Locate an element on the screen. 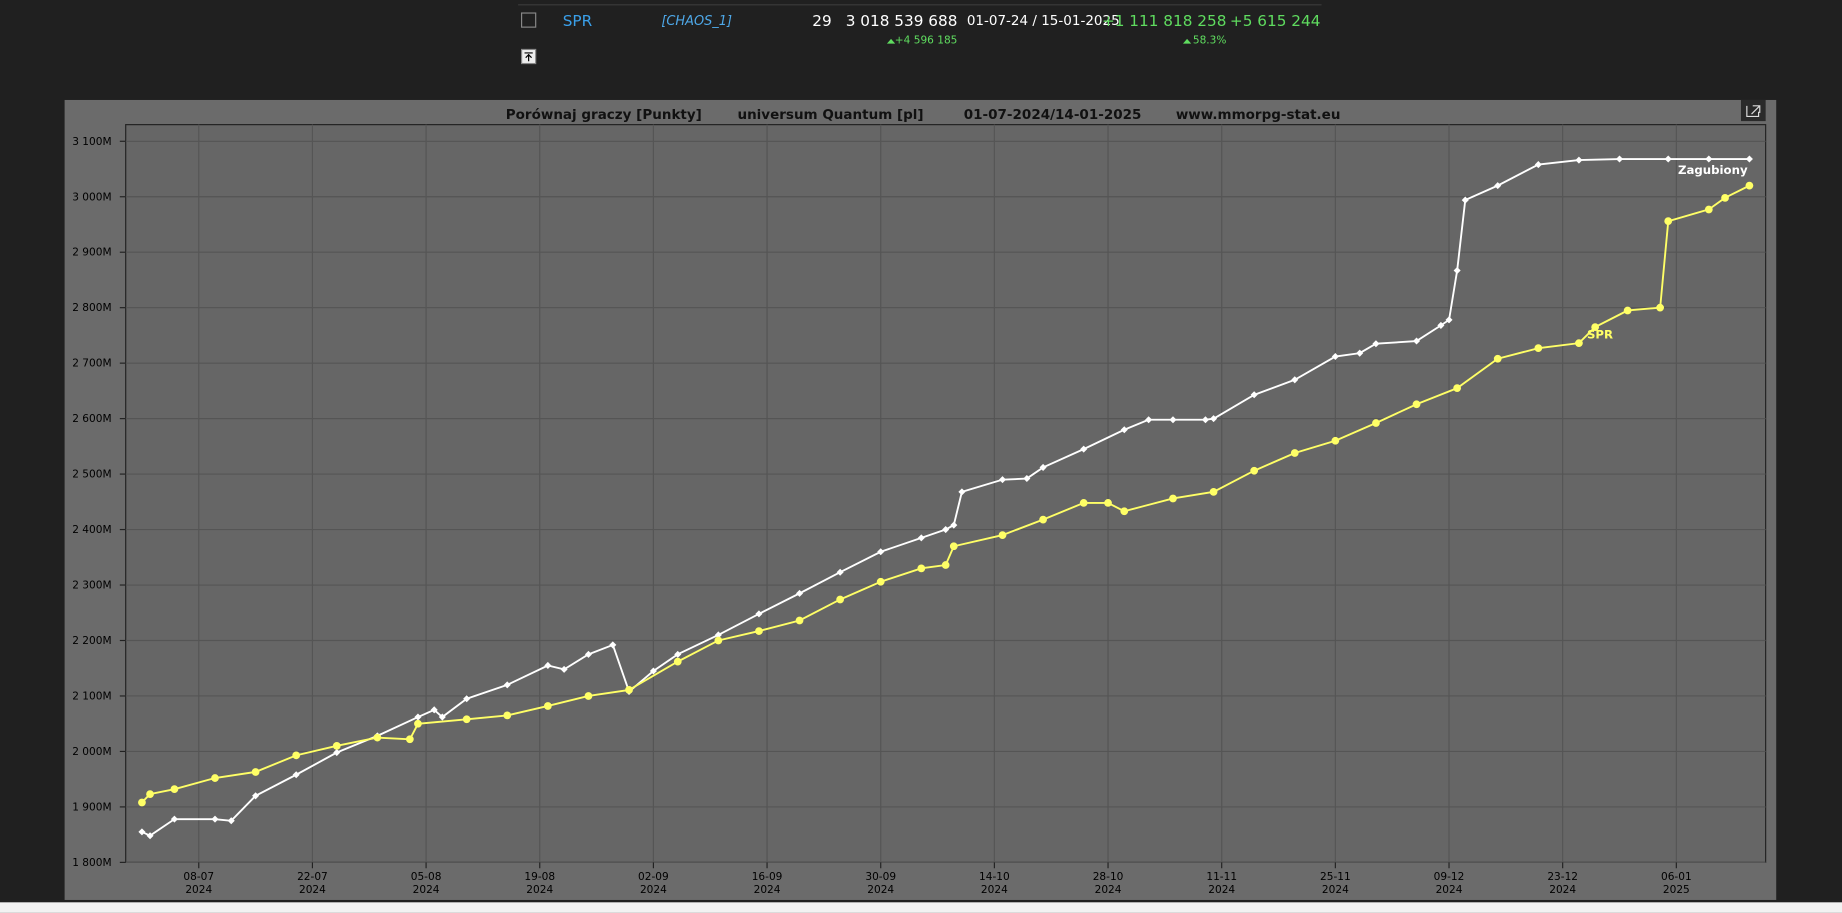 The height and width of the screenshot is (913, 1842). player-alliance: [CHAOS_1] is located at coordinates (696, 21).